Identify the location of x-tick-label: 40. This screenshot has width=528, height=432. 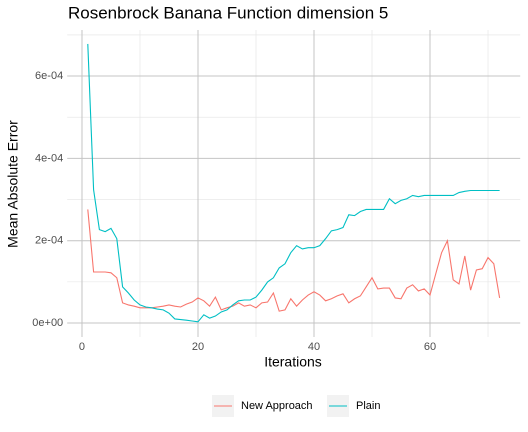
(314, 347).